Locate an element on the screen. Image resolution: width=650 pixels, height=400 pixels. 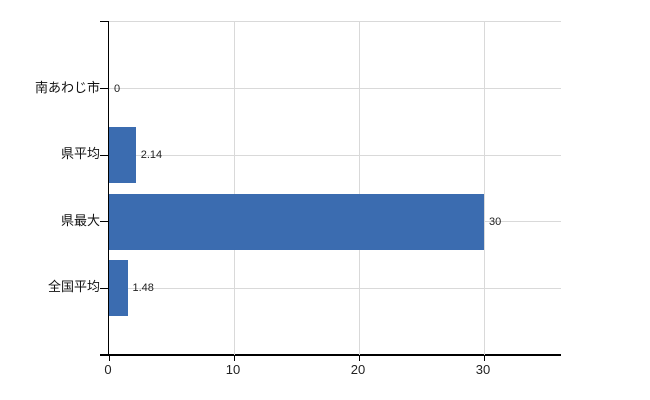
category-label: 南あわじ市 is located at coordinates (67, 87).